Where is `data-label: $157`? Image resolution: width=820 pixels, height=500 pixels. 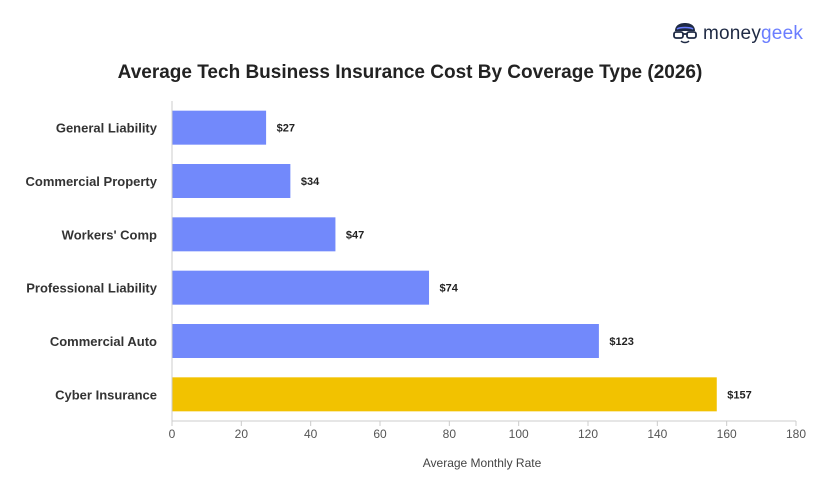 data-label: $157 is located at coordinates (739, 395).